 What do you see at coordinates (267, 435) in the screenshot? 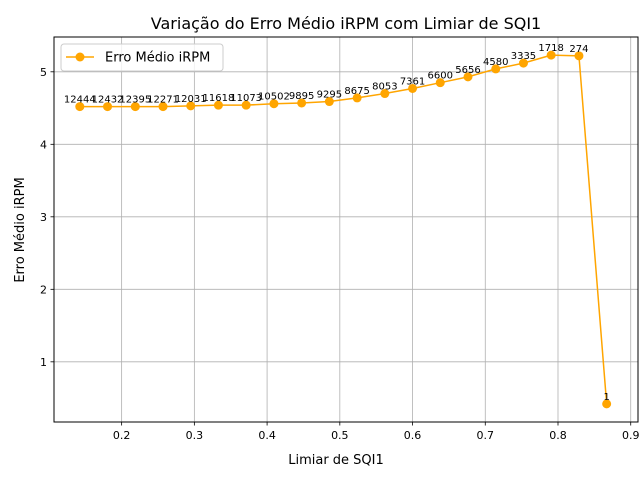
I see `x-tick-label: 0.4` at bounding box center [267, 435].